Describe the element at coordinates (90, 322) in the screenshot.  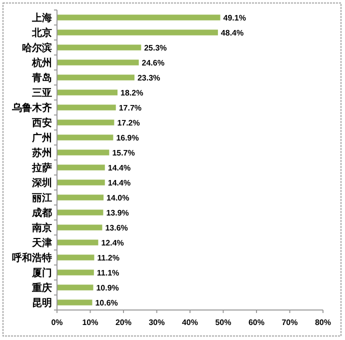
I see `x-tick-label: 10%` at that location.